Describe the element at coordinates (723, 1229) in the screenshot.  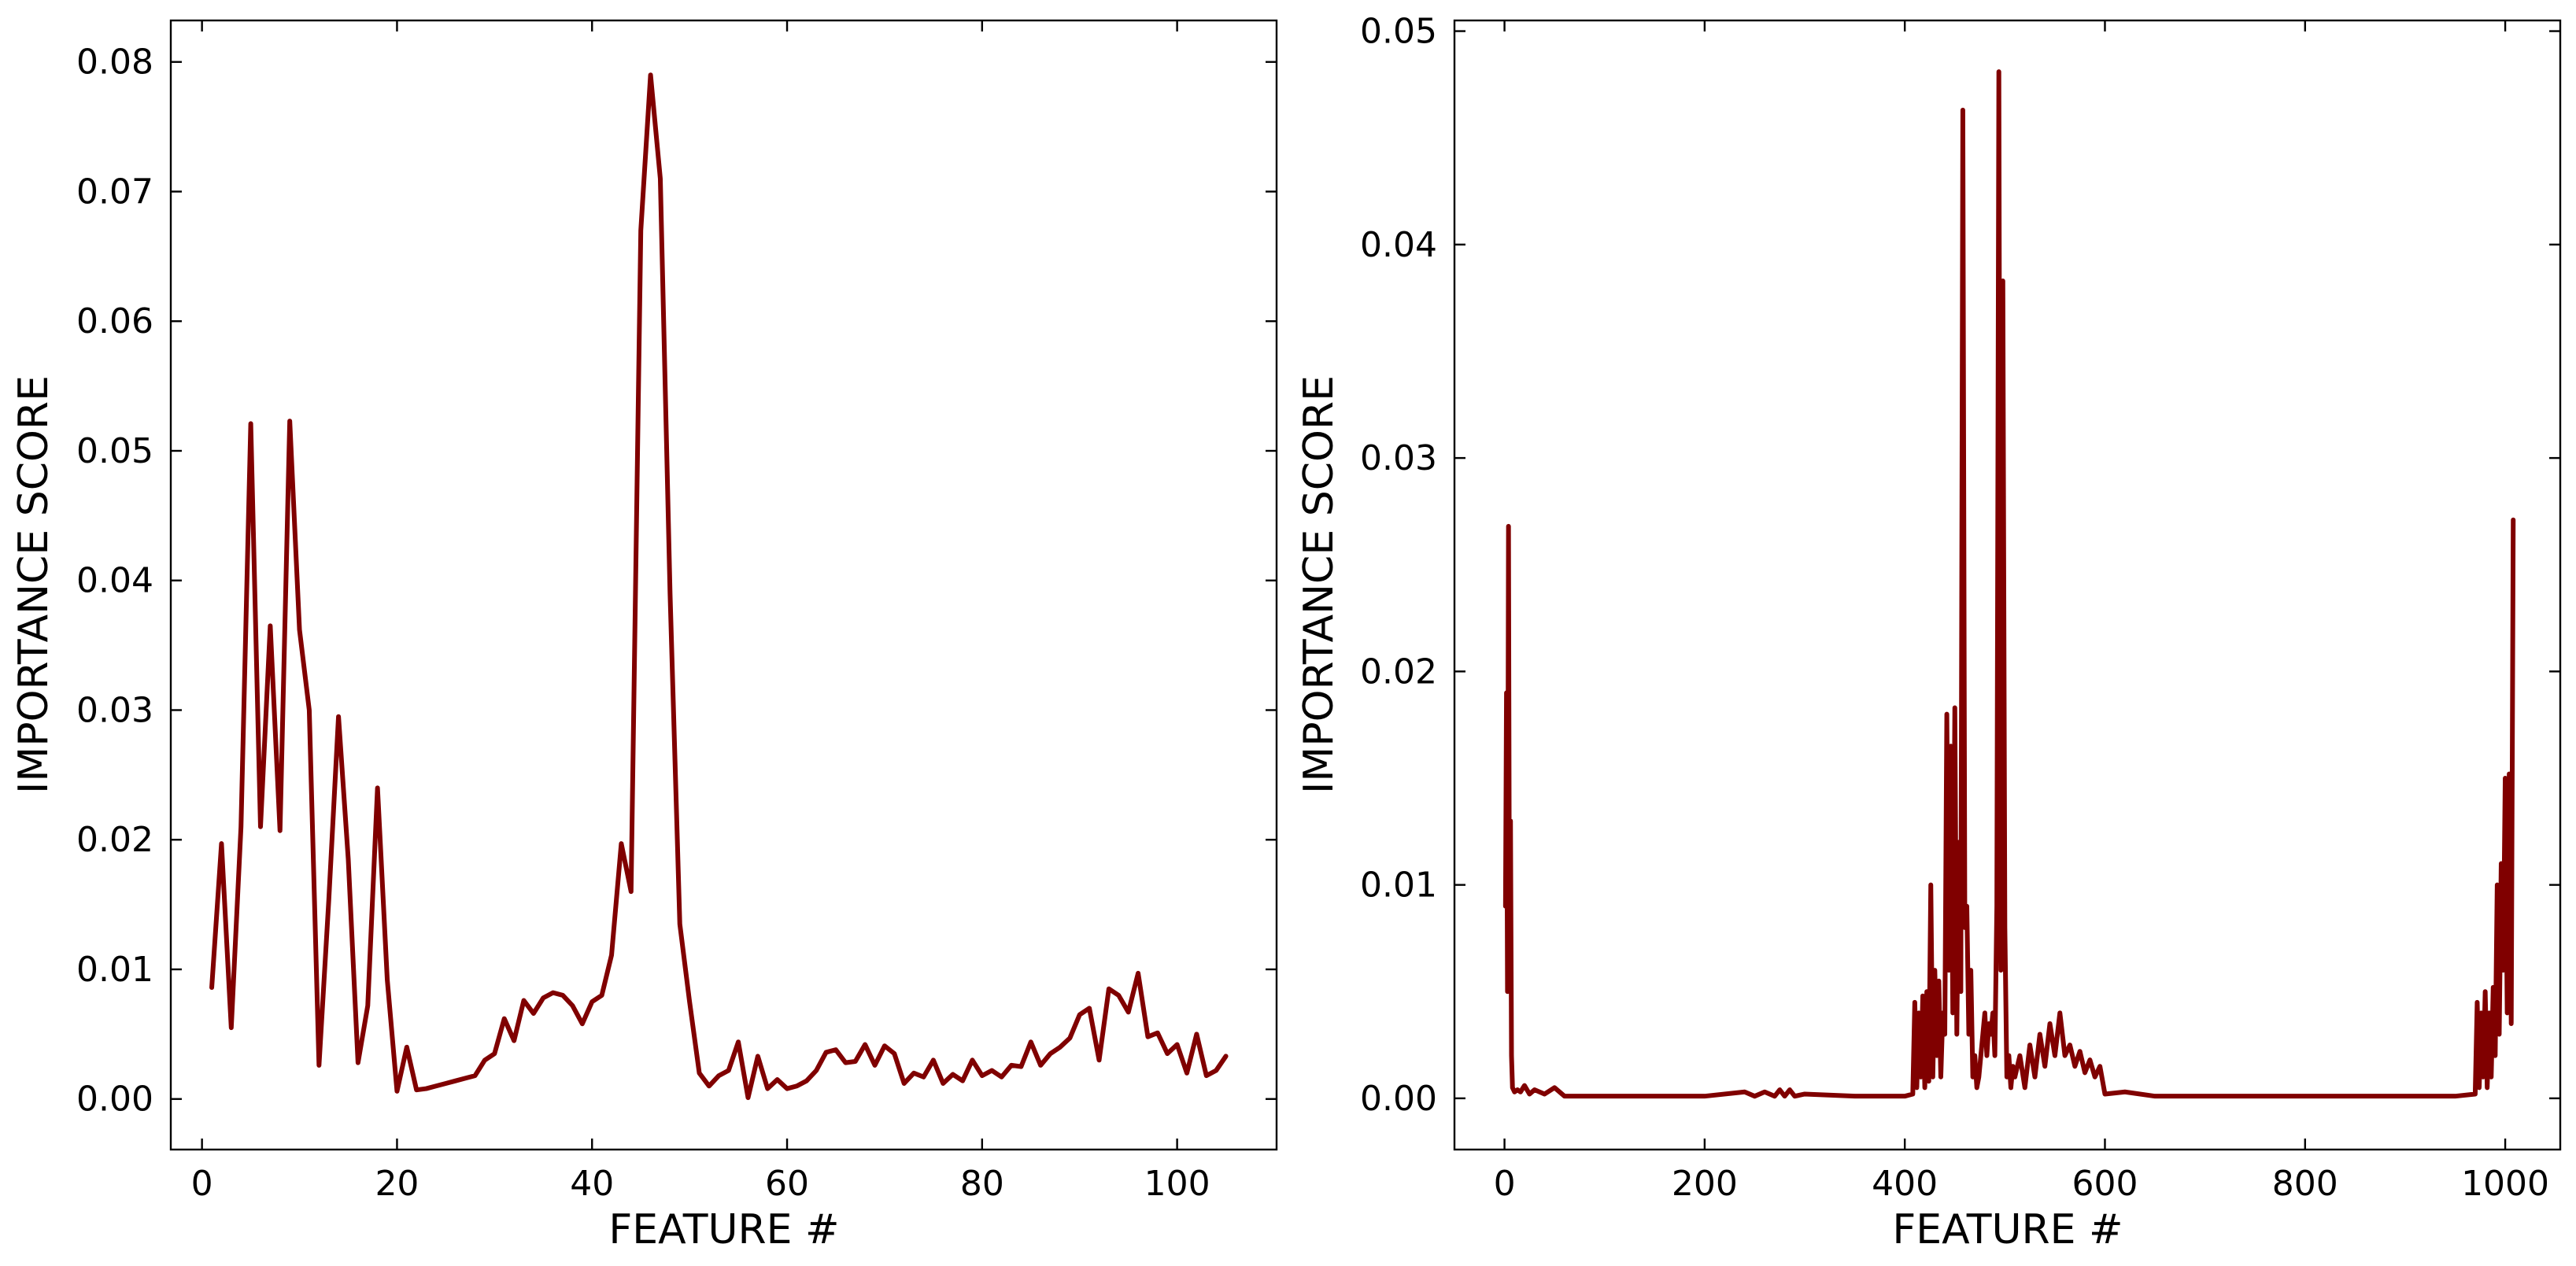
I see `x-axis-label-left: FEATURE #` at that location.